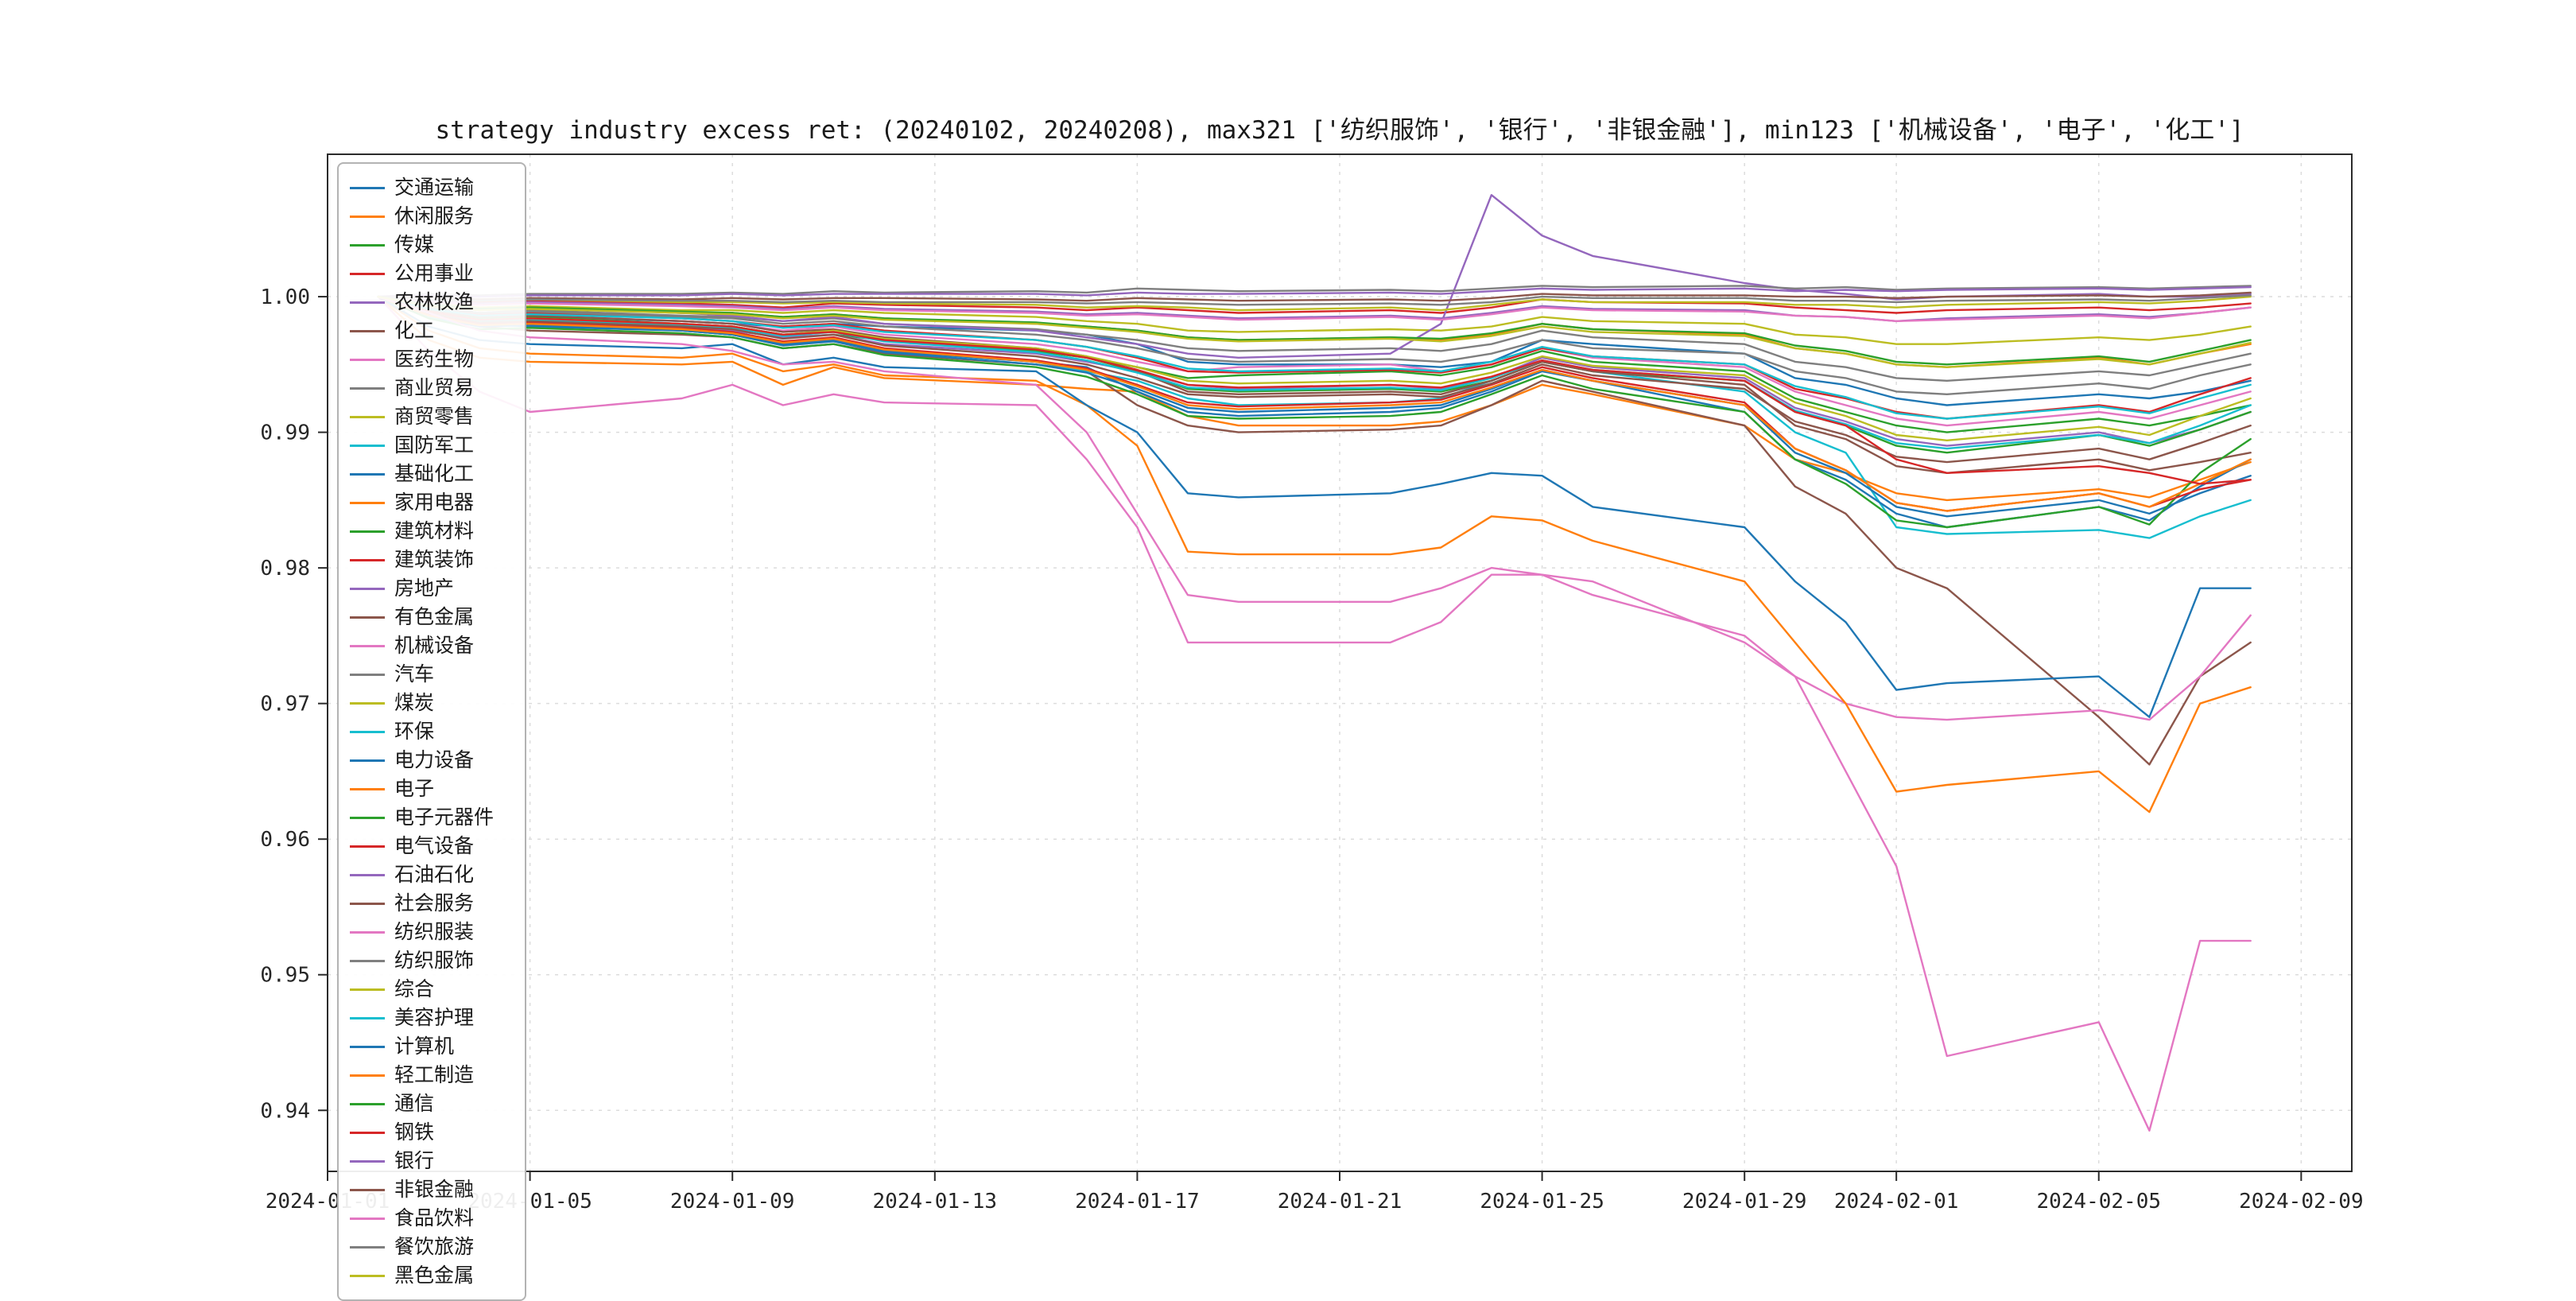 The width and height of the screenshot is (2576, 1301). Describe the element at coordinates (444, 818) in the screenshot. I see `legend-item-label: 电子元器件` at that location.